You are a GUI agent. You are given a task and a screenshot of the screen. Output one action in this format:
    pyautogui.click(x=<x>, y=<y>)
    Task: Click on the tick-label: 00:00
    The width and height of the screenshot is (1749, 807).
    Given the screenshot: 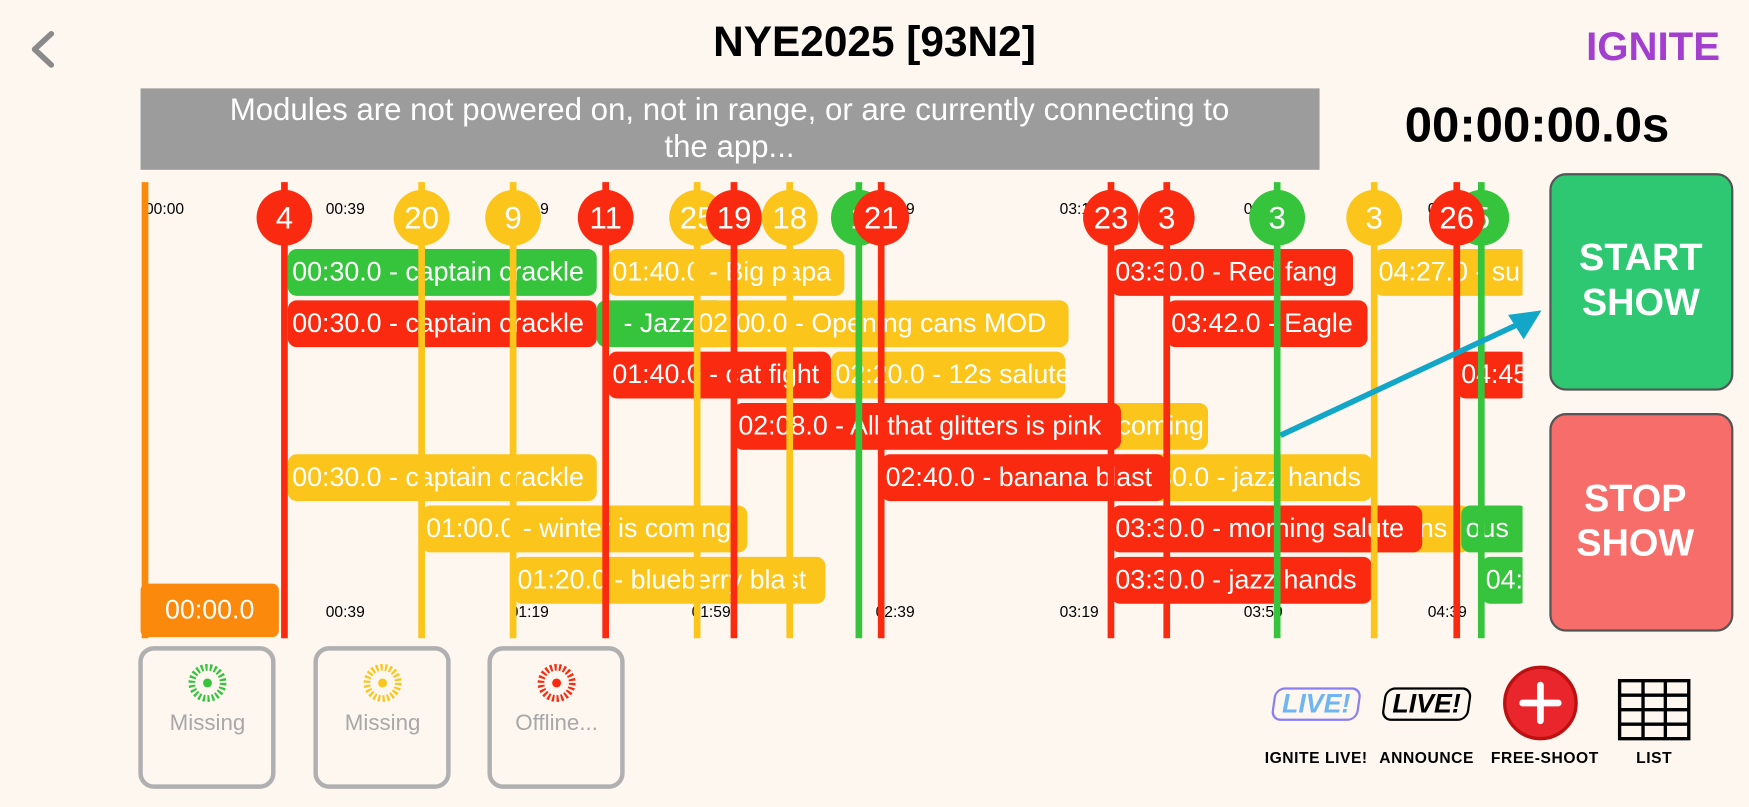 What is the action you would take?
    pyautogui.click(x=164, y=209)
    